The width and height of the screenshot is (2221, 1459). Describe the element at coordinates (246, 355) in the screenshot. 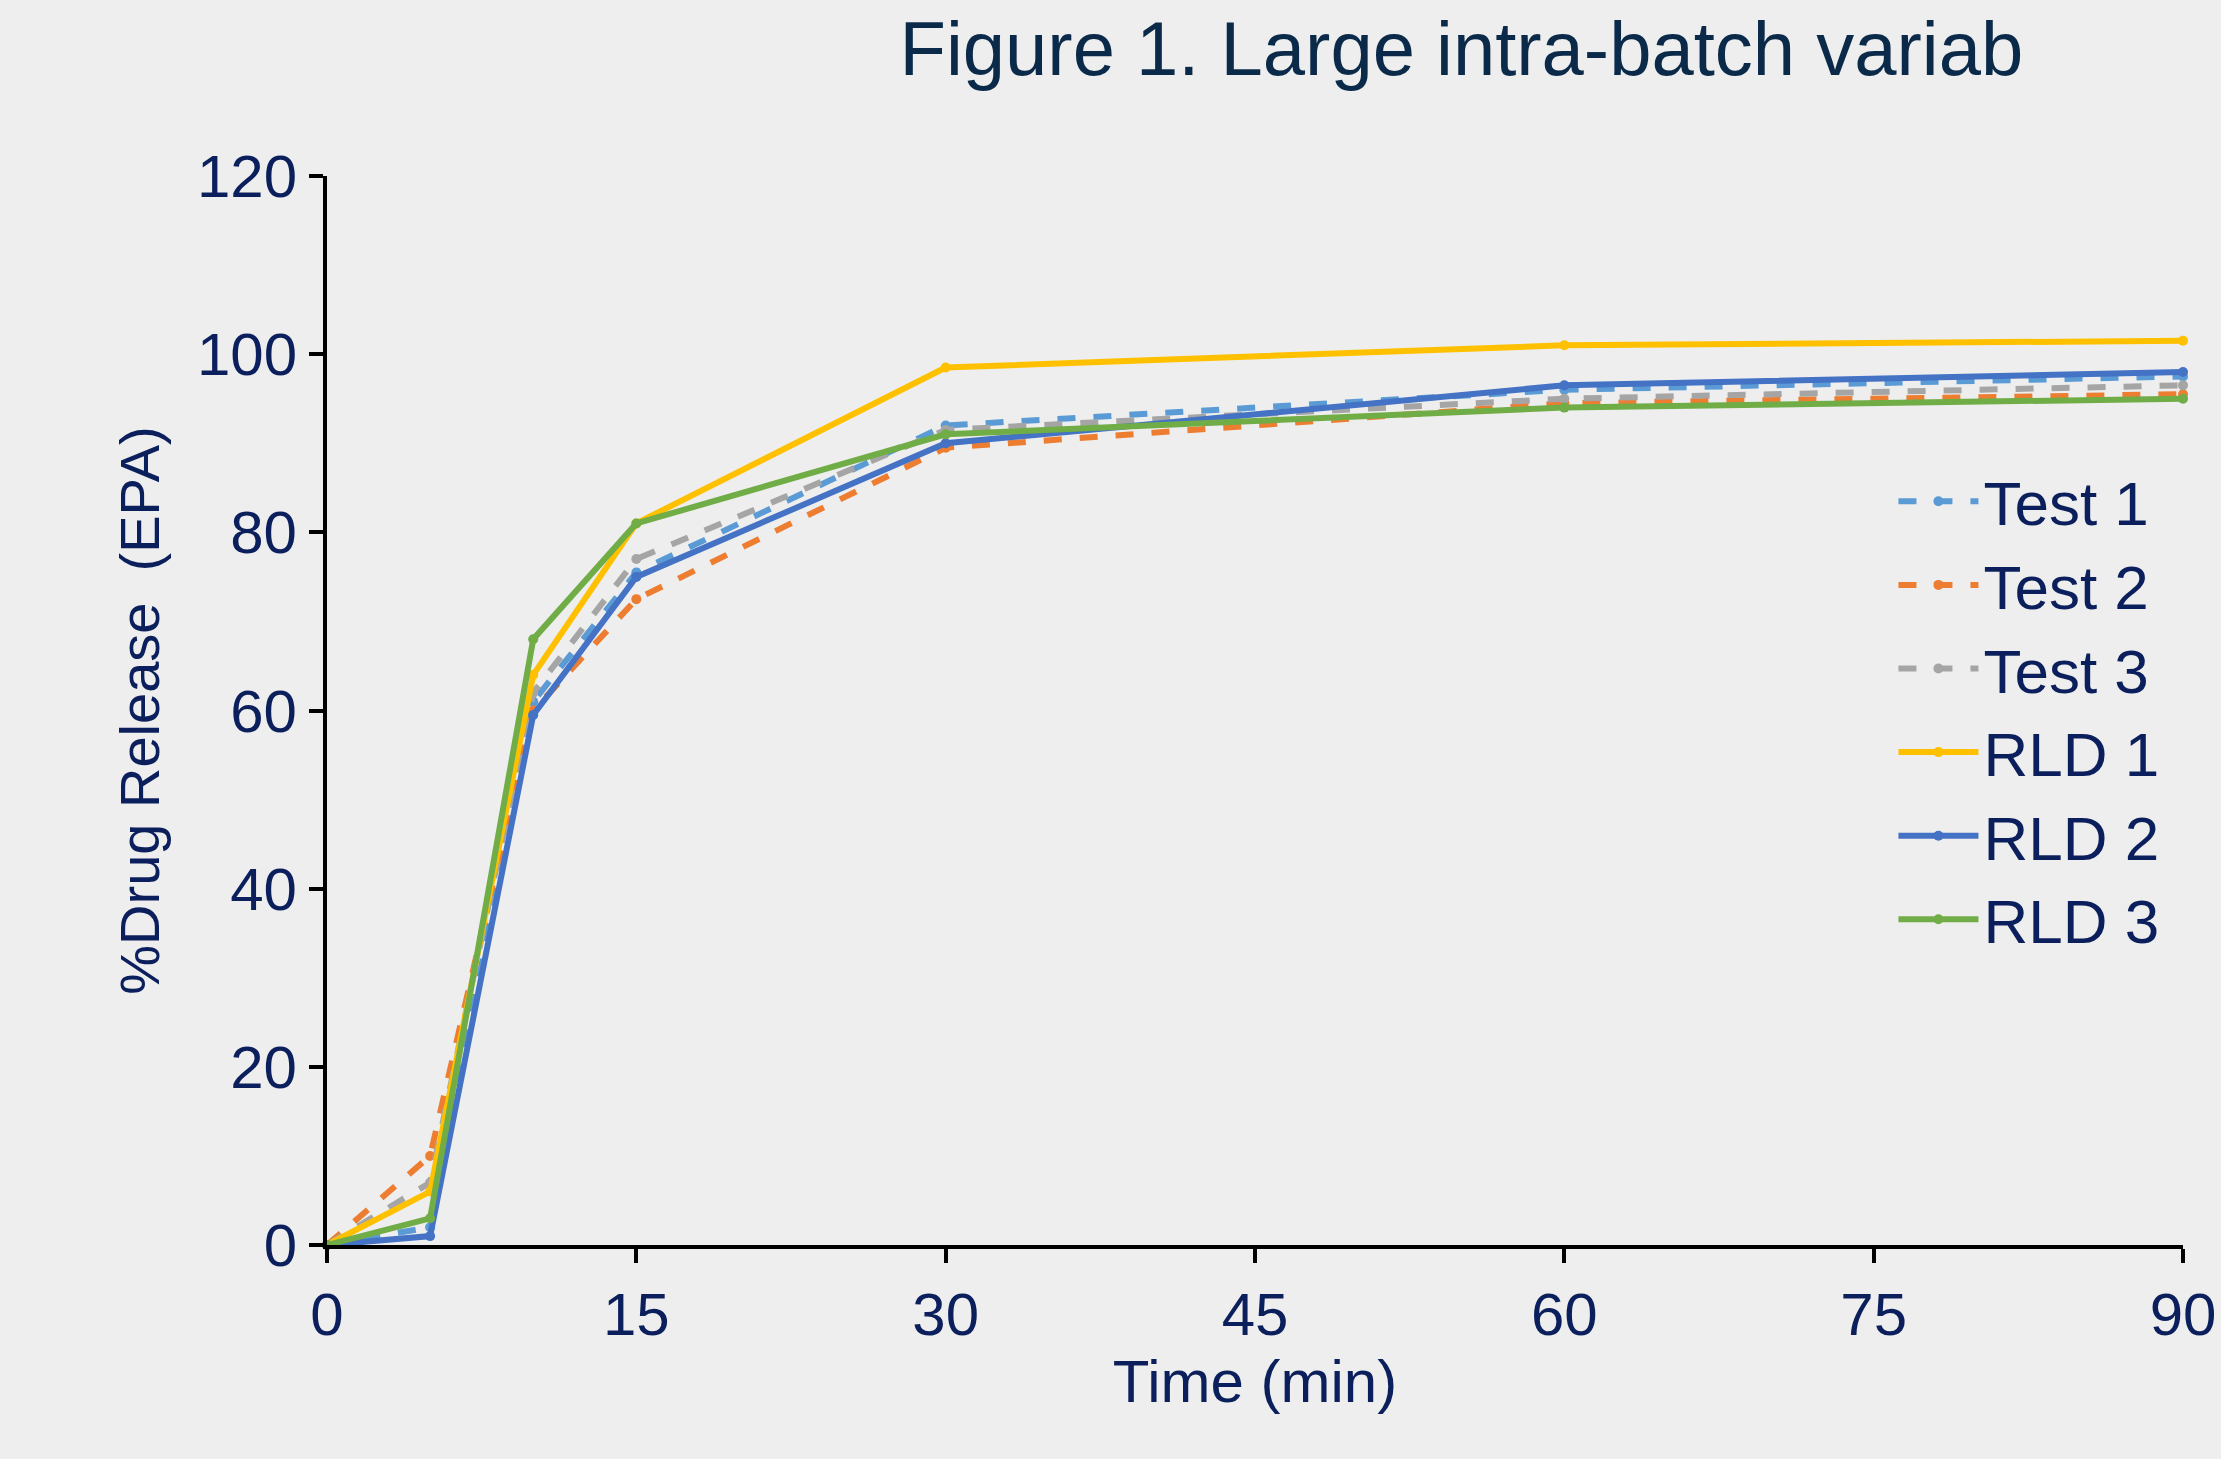

I see `y-tick-label: 100` at that location.